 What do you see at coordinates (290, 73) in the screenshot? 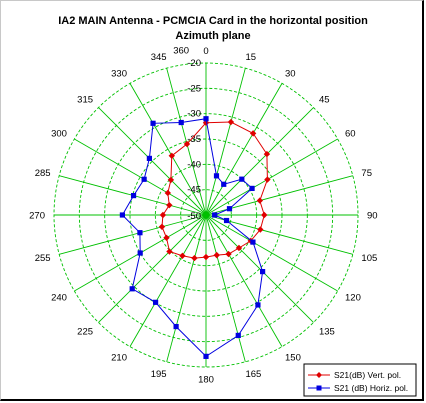
I see `angle-tick-label: 30` at bounding box center [290, 73].